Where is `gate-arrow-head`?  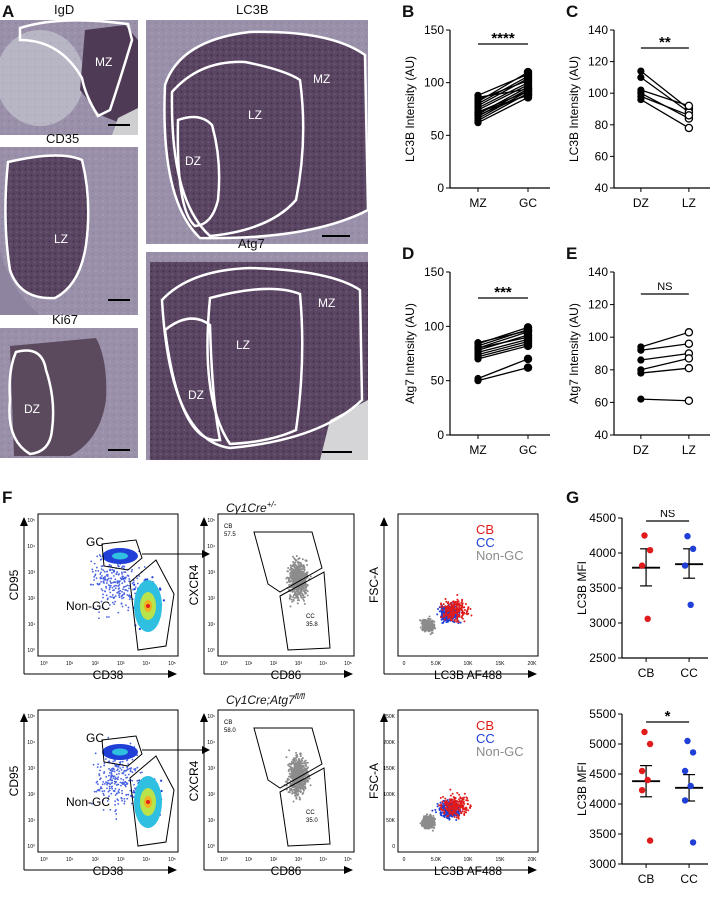 gate-arrow-head is located at coordinates (206, 554).